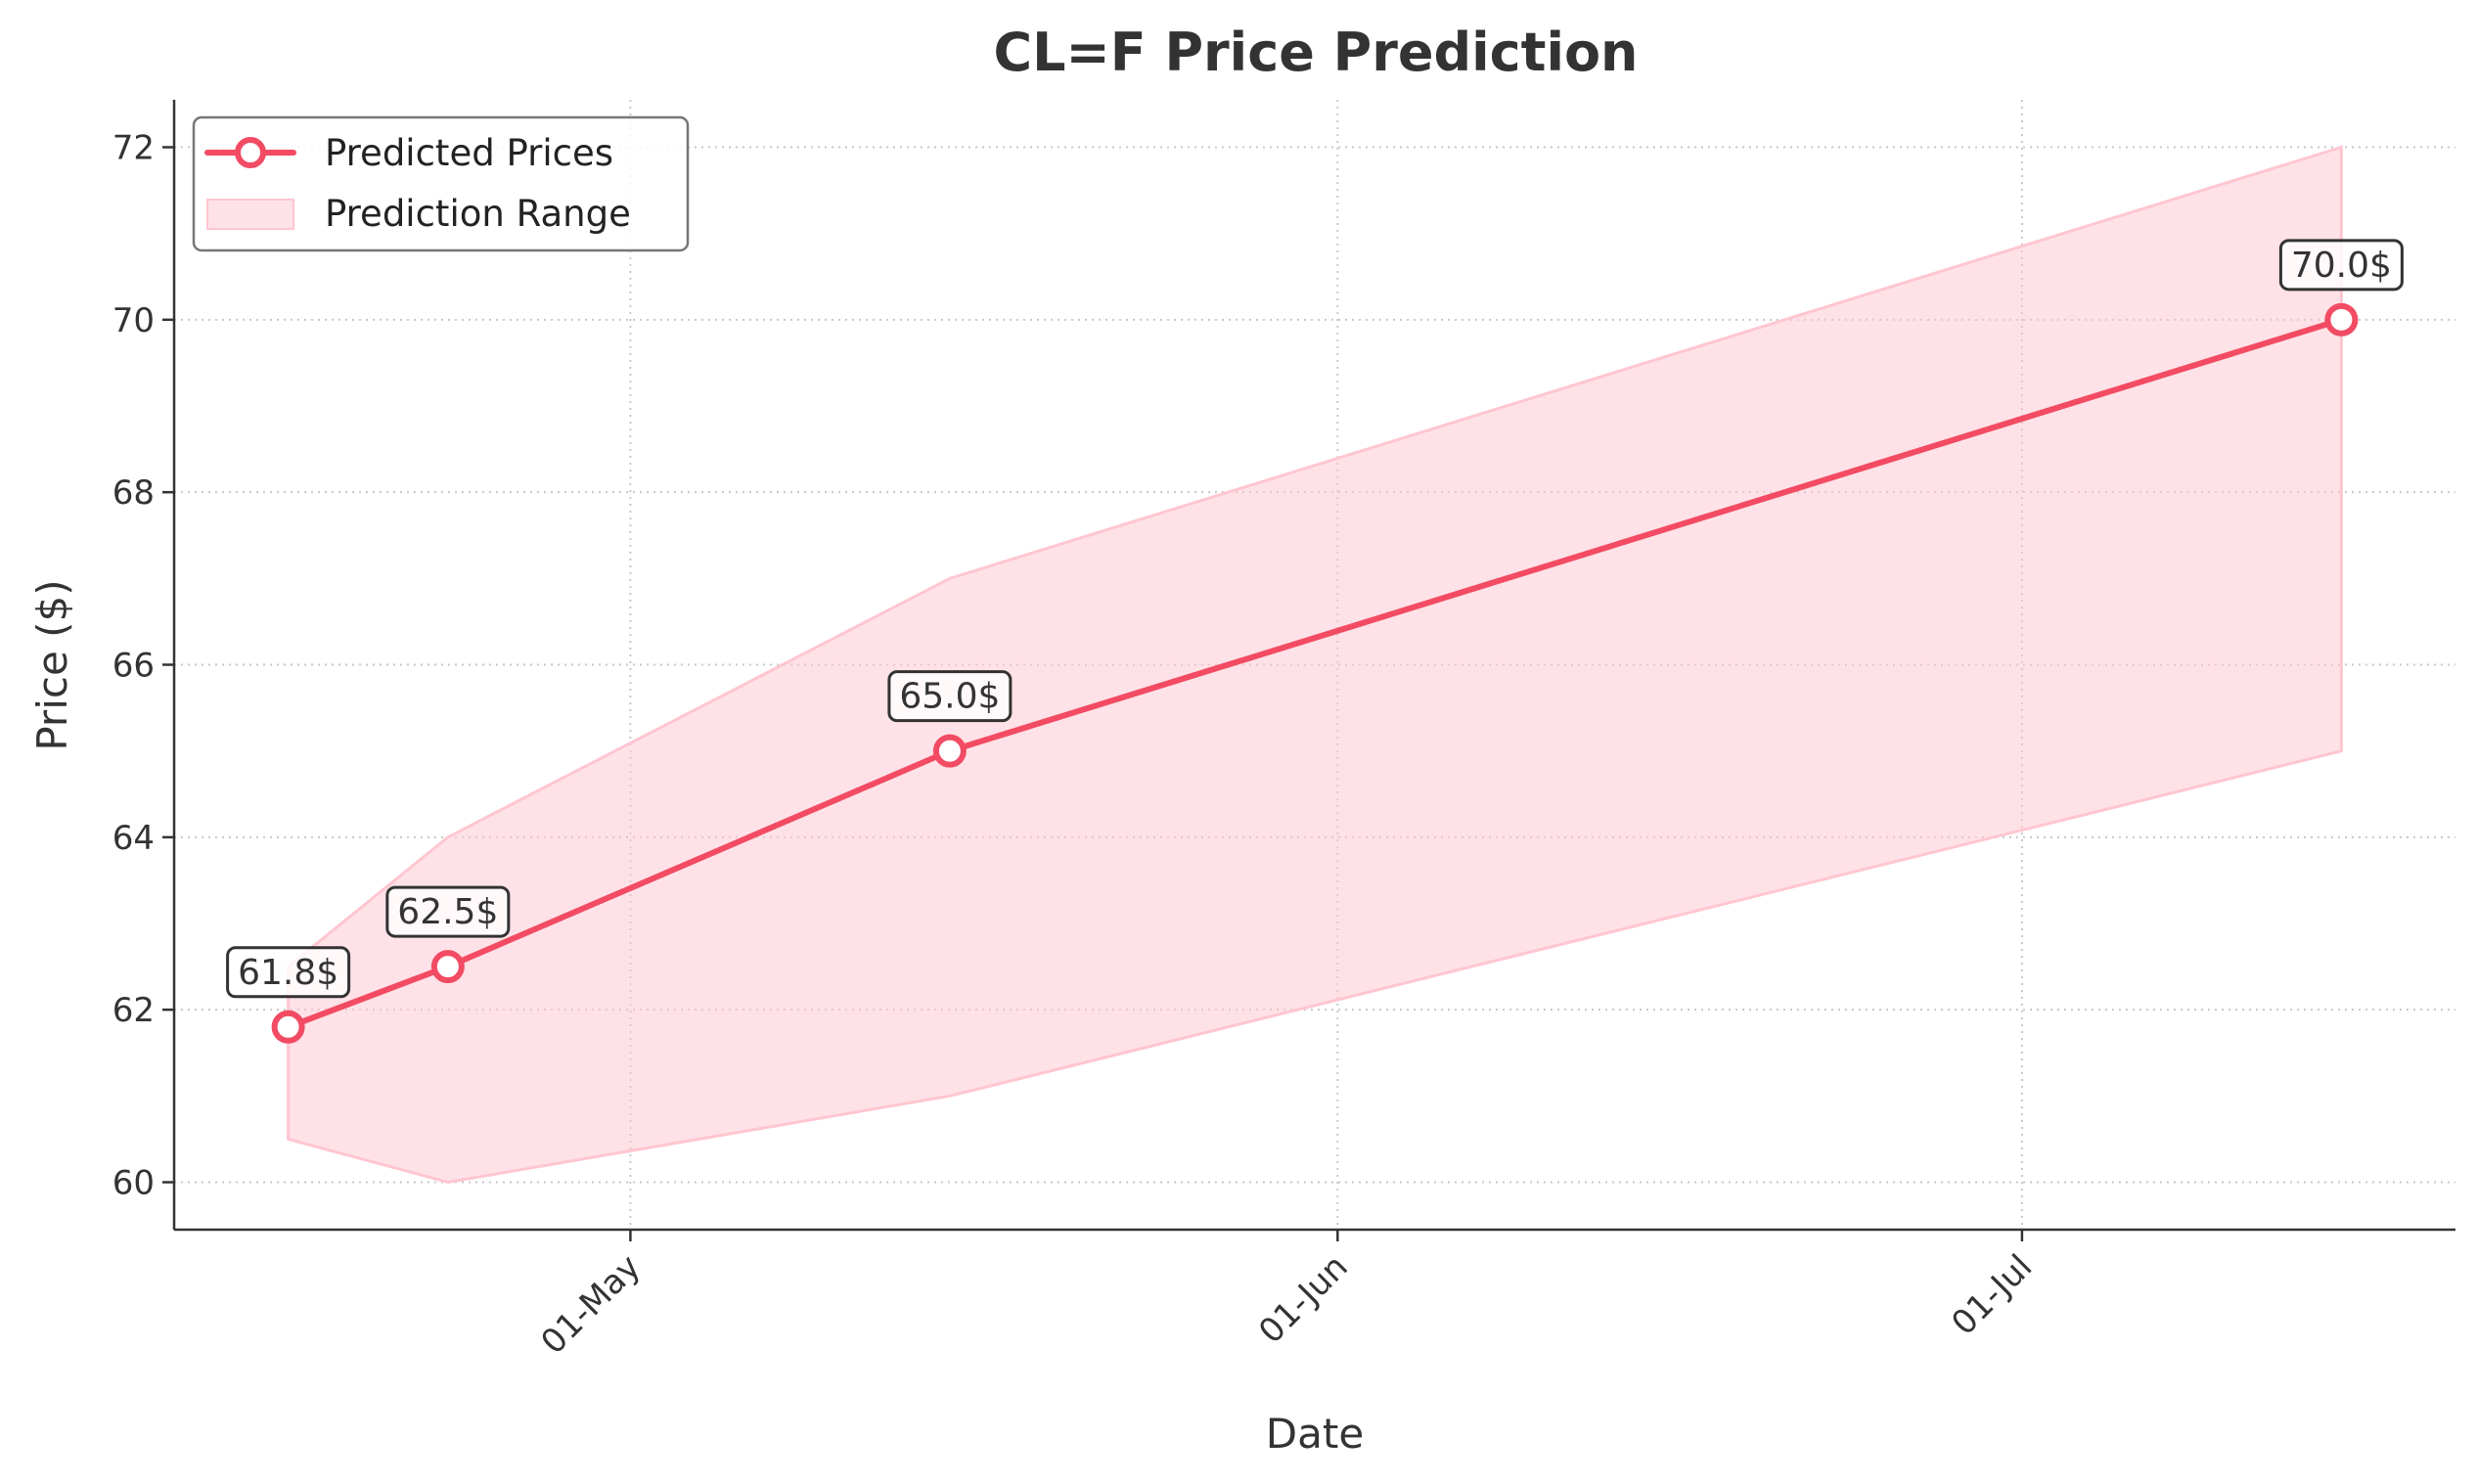 This screenshot has height=1484, width=2476. I want to click on annotation-label: 62.5$, so click(447, 912).